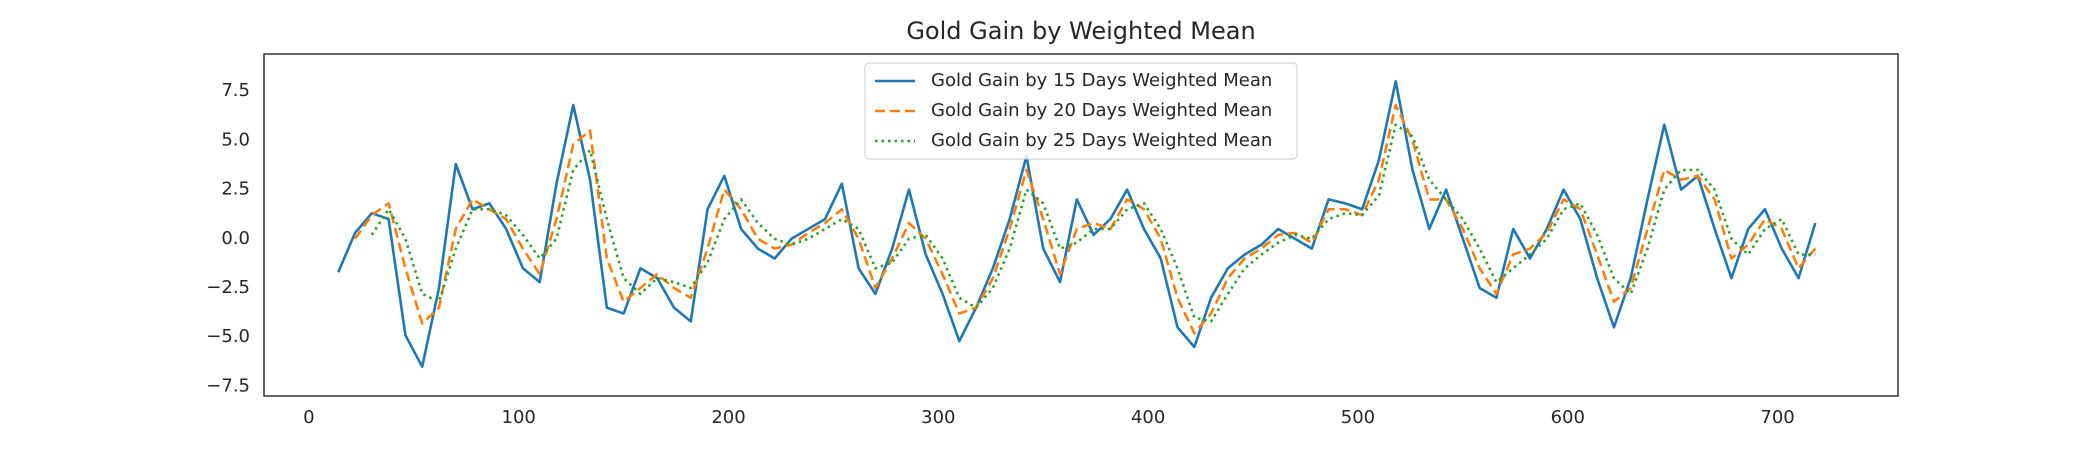 Image resolution: width=2100 pixels, height=450 pixels. What do you see at coordinates (519, 417) in the screenshot?
I see `x-tick-label: 100` at bounding box center [519, 417].